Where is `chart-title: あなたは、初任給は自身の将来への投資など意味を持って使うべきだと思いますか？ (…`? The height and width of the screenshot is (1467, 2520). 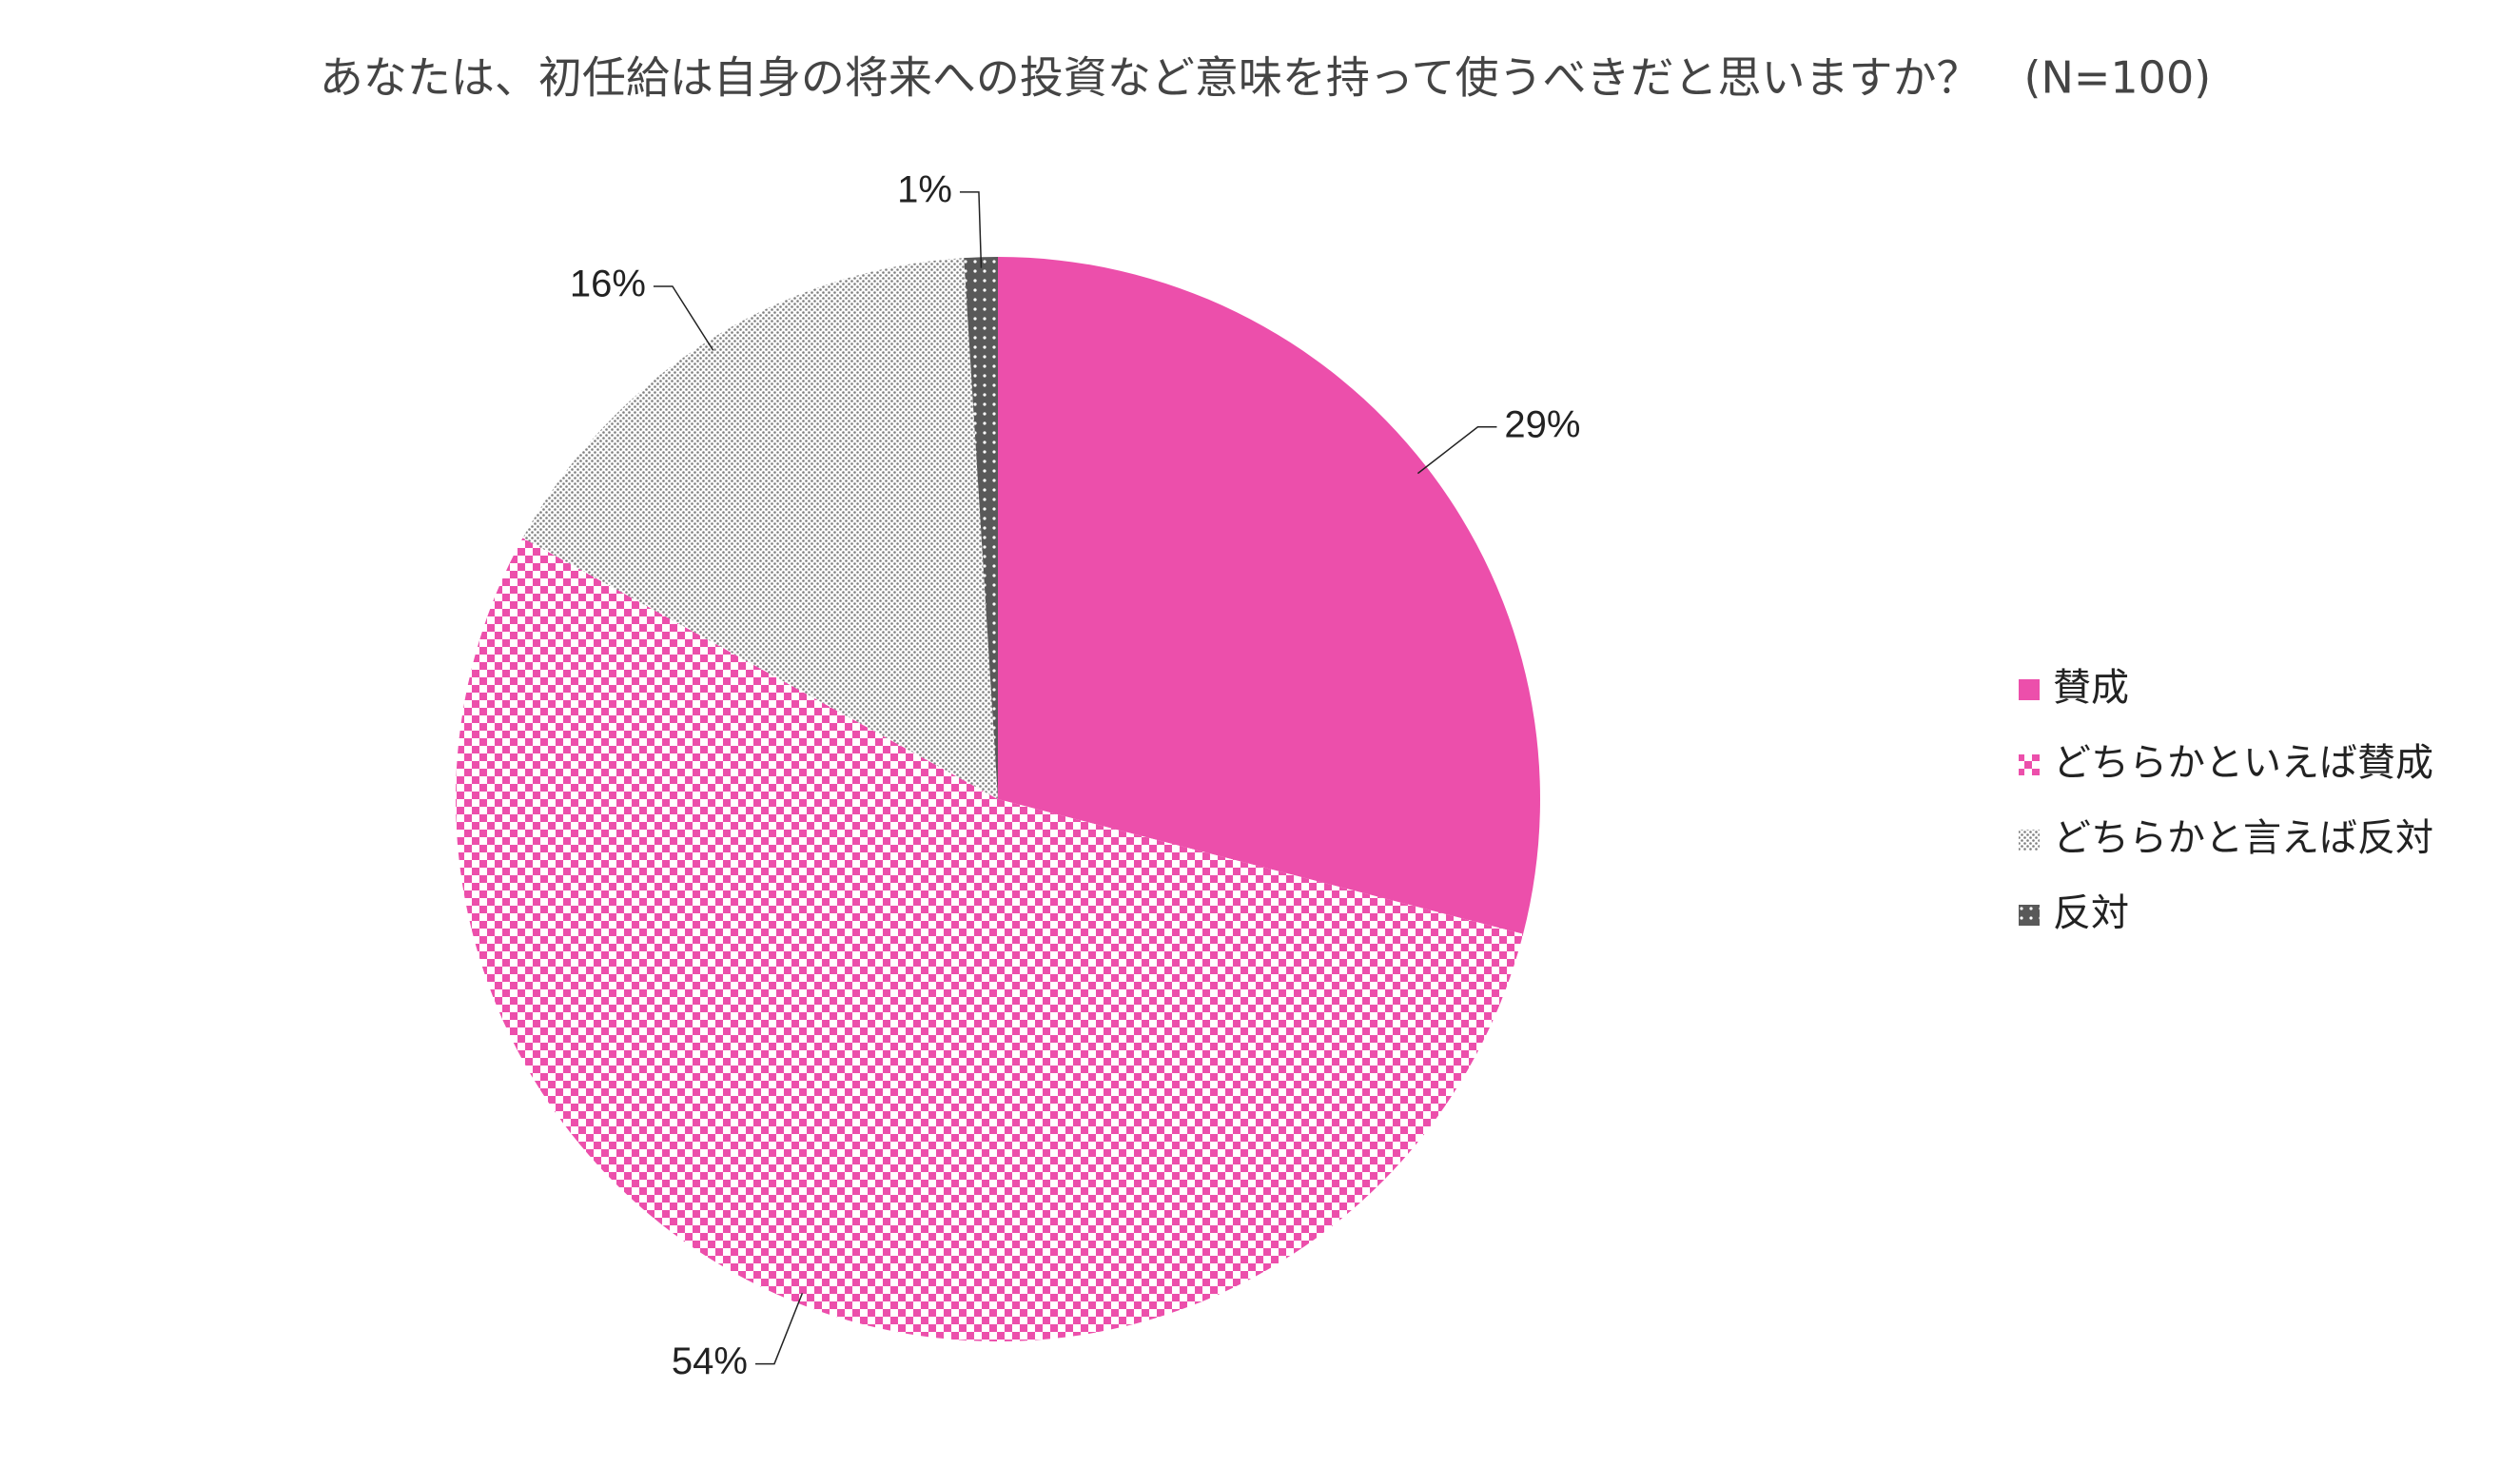 chart-title: あなたは、初任給は自身の将来への投資など意味を持って使うべきだと思いますか？ (… is located at coordinates (1265, 78).